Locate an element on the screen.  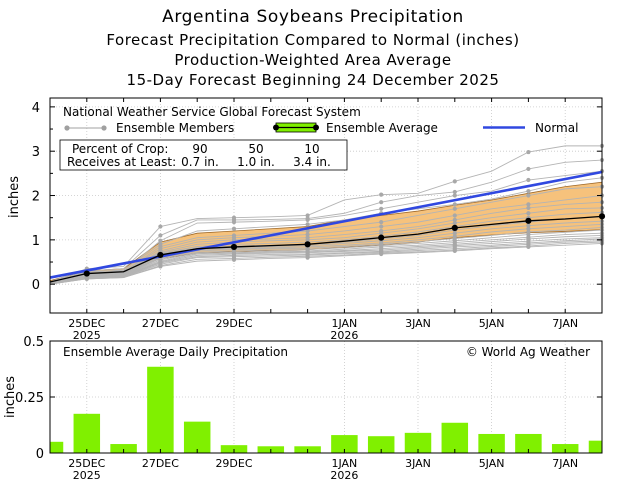
ensemble-average-points is located at coordinates (344, 245).